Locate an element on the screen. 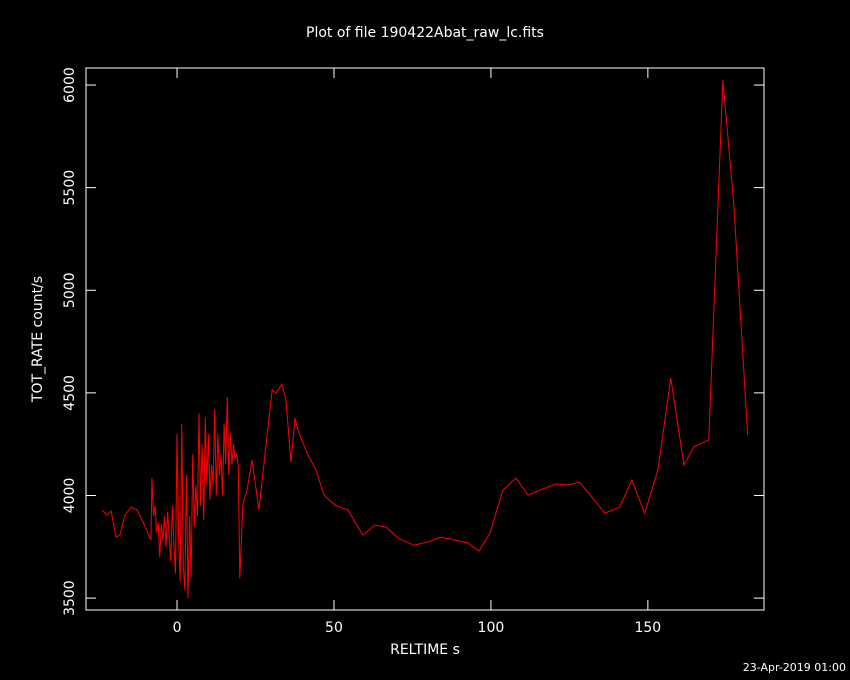  y-axis-label: TOT_RATE count/s is located at coordinates (38, 339).